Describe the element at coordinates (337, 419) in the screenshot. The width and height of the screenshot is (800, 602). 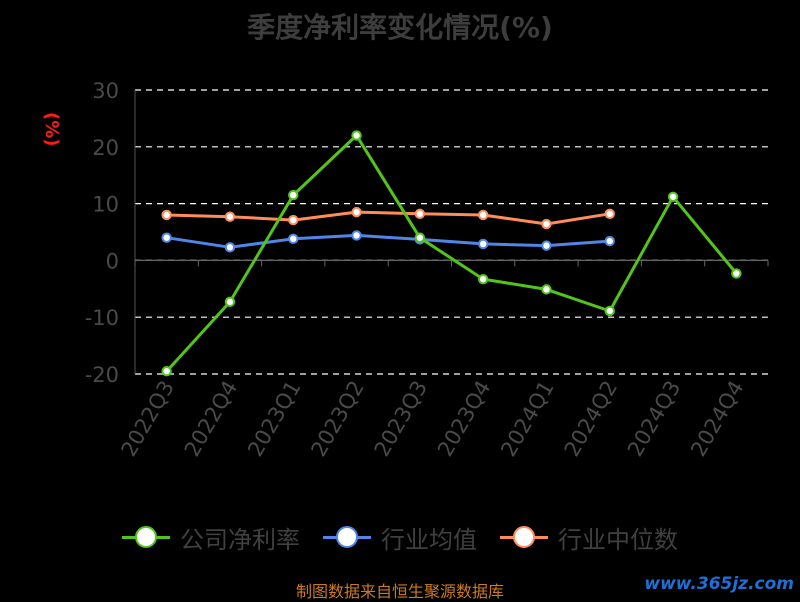
I see `x-tick-label: 2023Q2` at that location.